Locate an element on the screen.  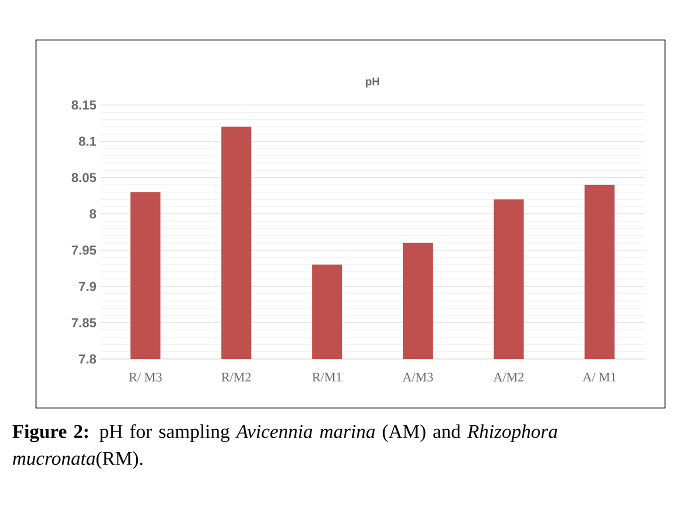
x-tick-label: A/ M1 is located at coordinates (599, 377).